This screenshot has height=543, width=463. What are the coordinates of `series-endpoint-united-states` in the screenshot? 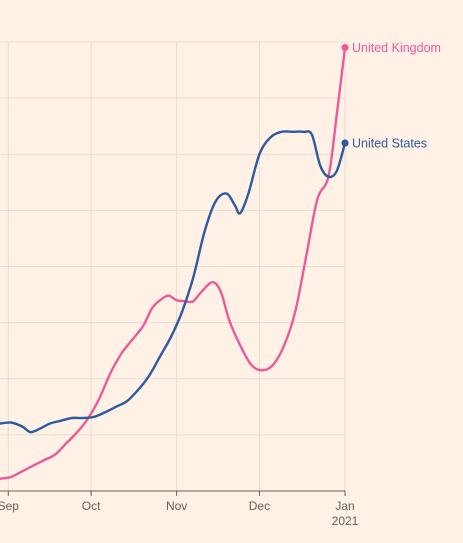 It's located at (345, 143).